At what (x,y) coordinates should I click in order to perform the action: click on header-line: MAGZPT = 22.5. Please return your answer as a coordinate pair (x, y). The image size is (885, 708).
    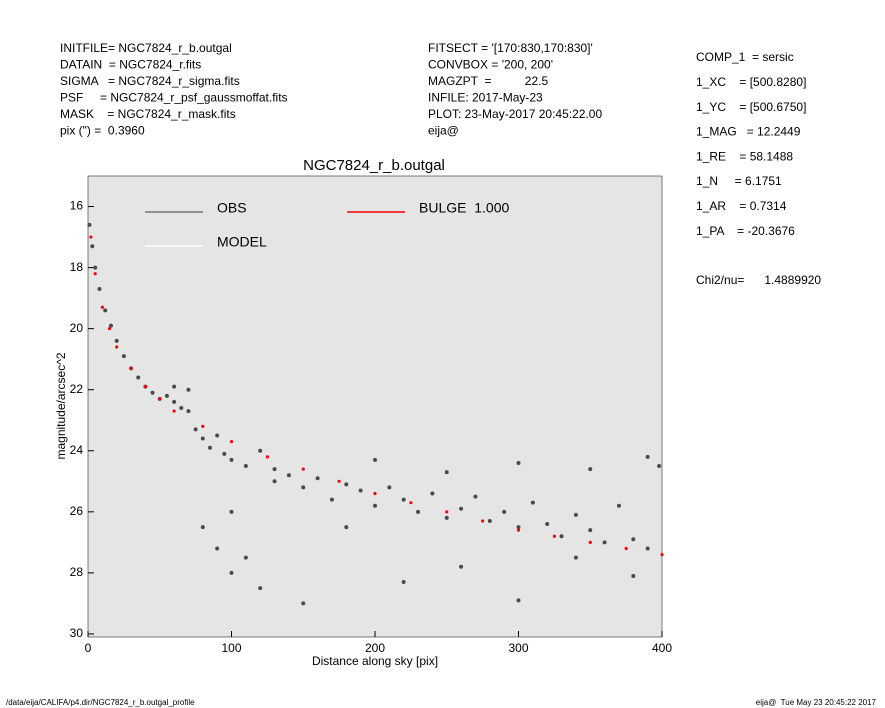
    Looking at the image, I should click on (488, 81).